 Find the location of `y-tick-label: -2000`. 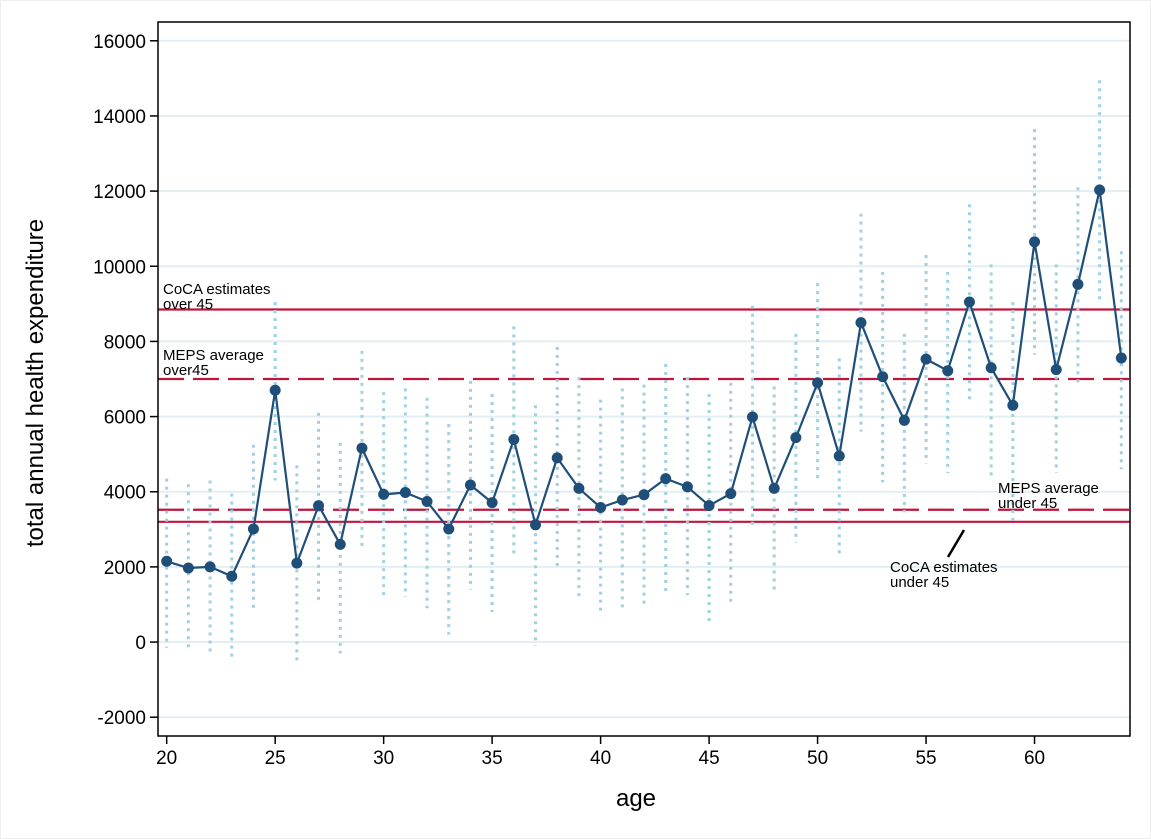

y-tick-label: -2000 is located at coordinates (121, 718).